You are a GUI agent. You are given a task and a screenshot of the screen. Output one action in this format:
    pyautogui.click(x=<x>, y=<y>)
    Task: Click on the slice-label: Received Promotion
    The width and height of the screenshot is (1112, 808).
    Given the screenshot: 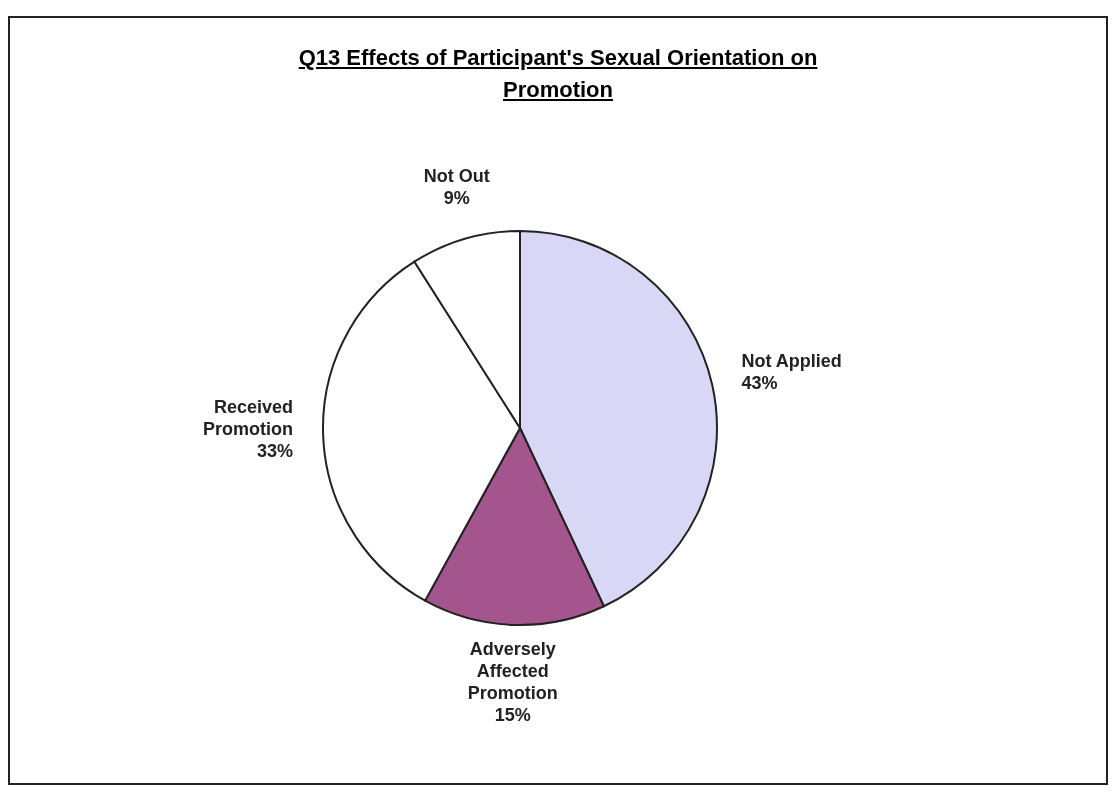 What is the action you would take?
    pyautogui.click(x=248, y=418)
    